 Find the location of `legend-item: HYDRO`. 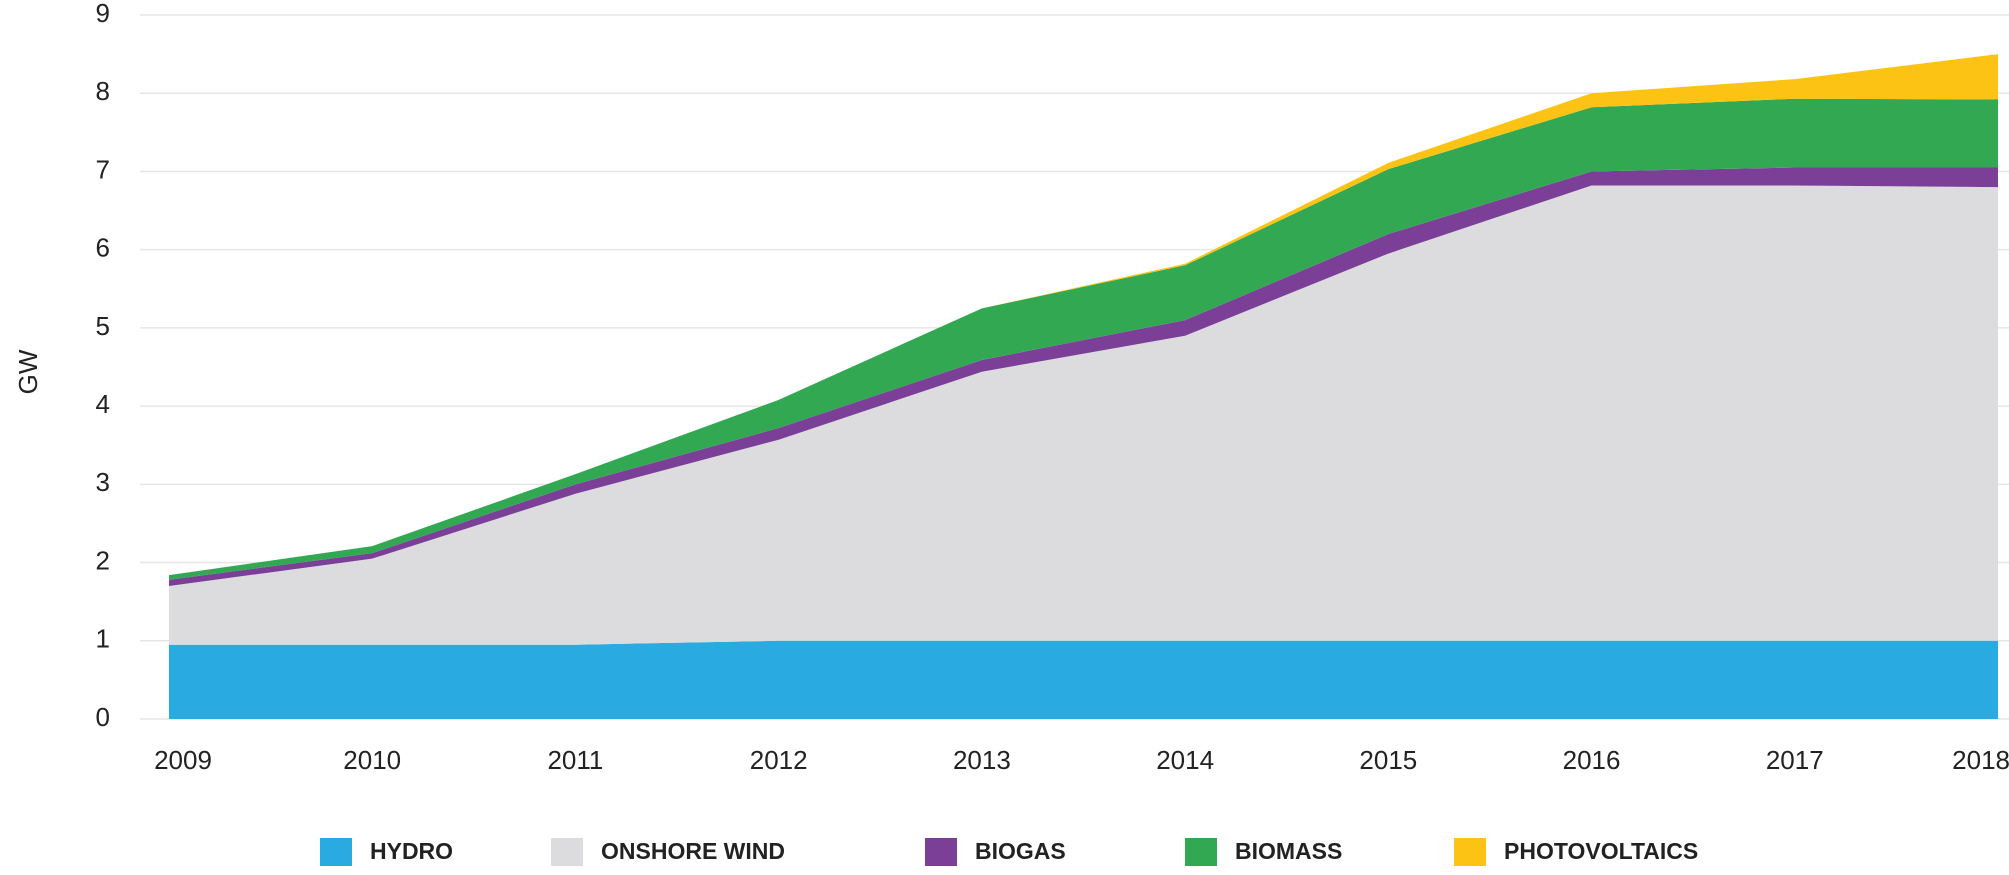

legend-item: HYDRO is located at coordinates (386, 852).